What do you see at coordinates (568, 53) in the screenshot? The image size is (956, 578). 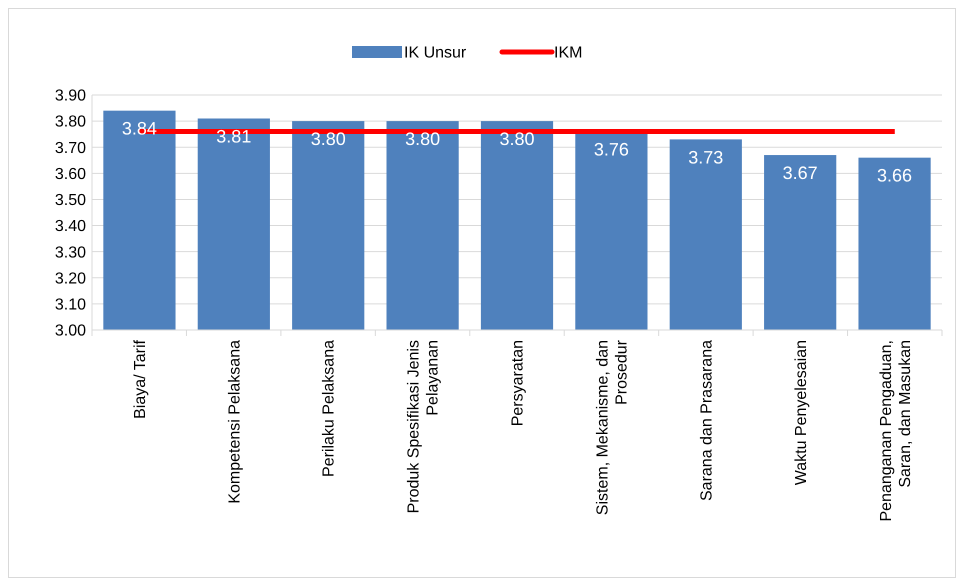 I see `legend-label: IKM` at bounding box center [568, 53].